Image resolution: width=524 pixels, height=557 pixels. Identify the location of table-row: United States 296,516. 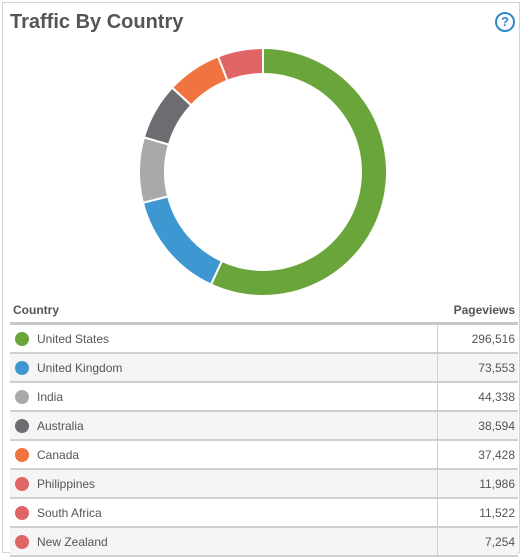
(264, 338).